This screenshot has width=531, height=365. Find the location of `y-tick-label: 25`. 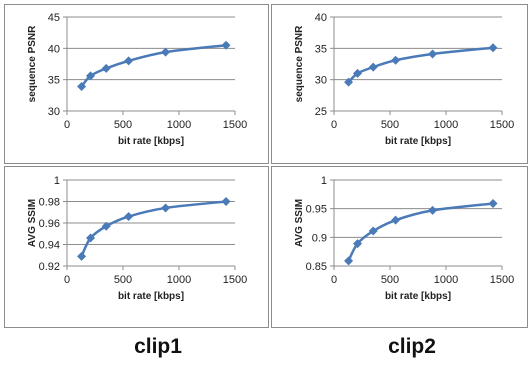

y-tick-label: 25 is located at coordinates (321, 112).